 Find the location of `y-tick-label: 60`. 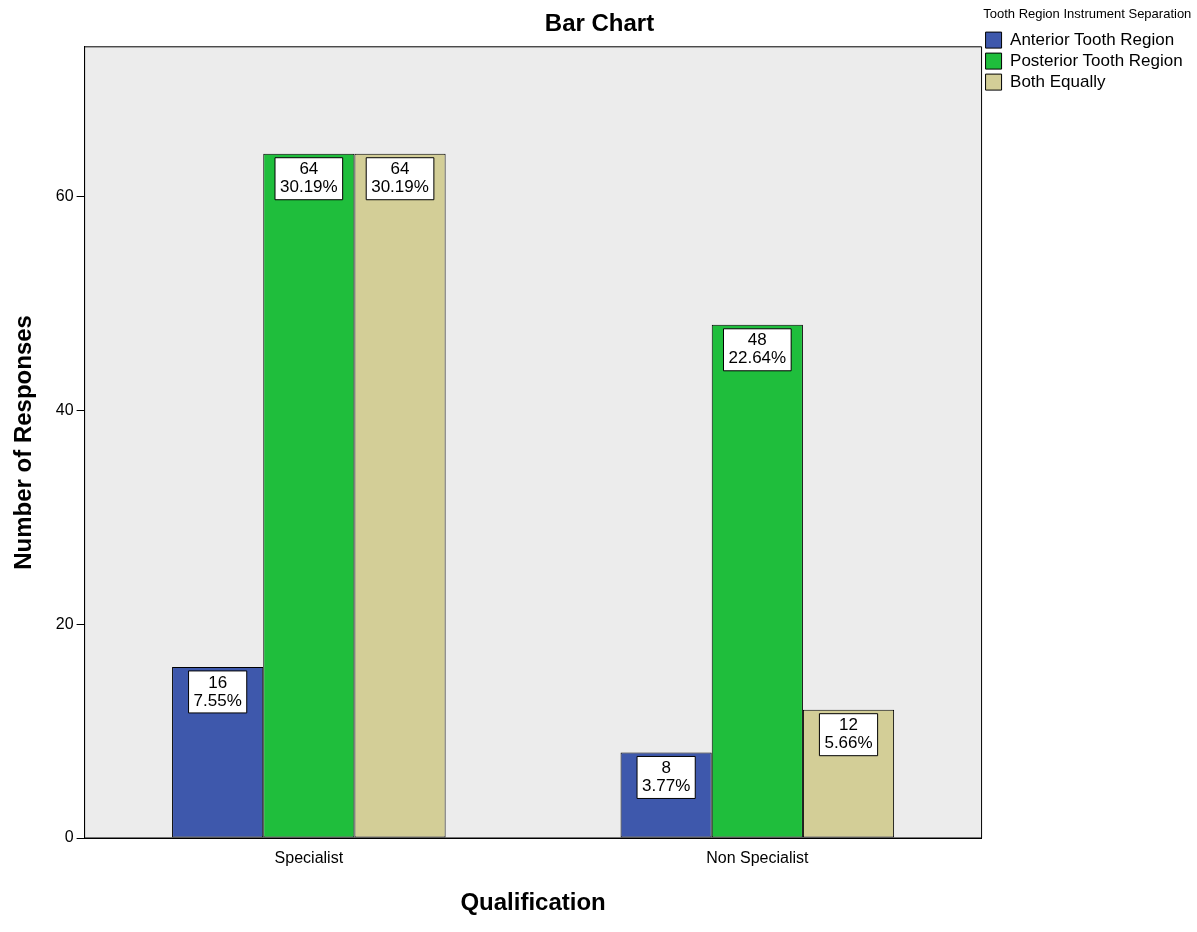

y-tick-label: 60 is located at coordinates (64, 195).